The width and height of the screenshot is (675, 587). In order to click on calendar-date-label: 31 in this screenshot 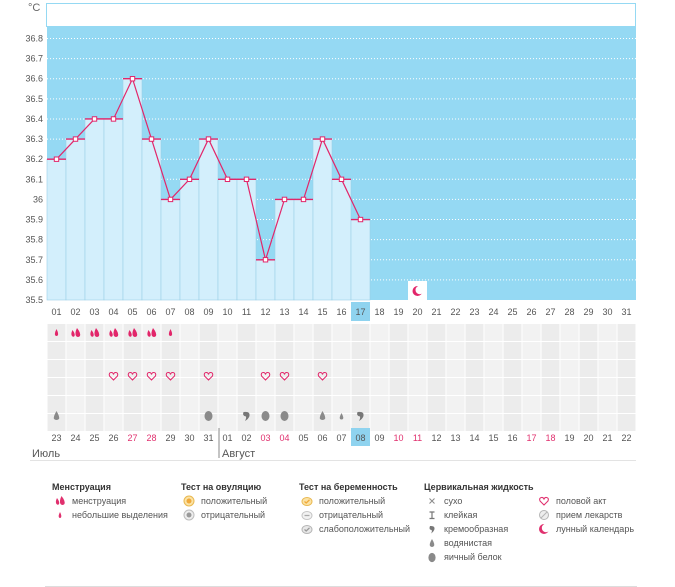, I will do `click(208, 438)`.